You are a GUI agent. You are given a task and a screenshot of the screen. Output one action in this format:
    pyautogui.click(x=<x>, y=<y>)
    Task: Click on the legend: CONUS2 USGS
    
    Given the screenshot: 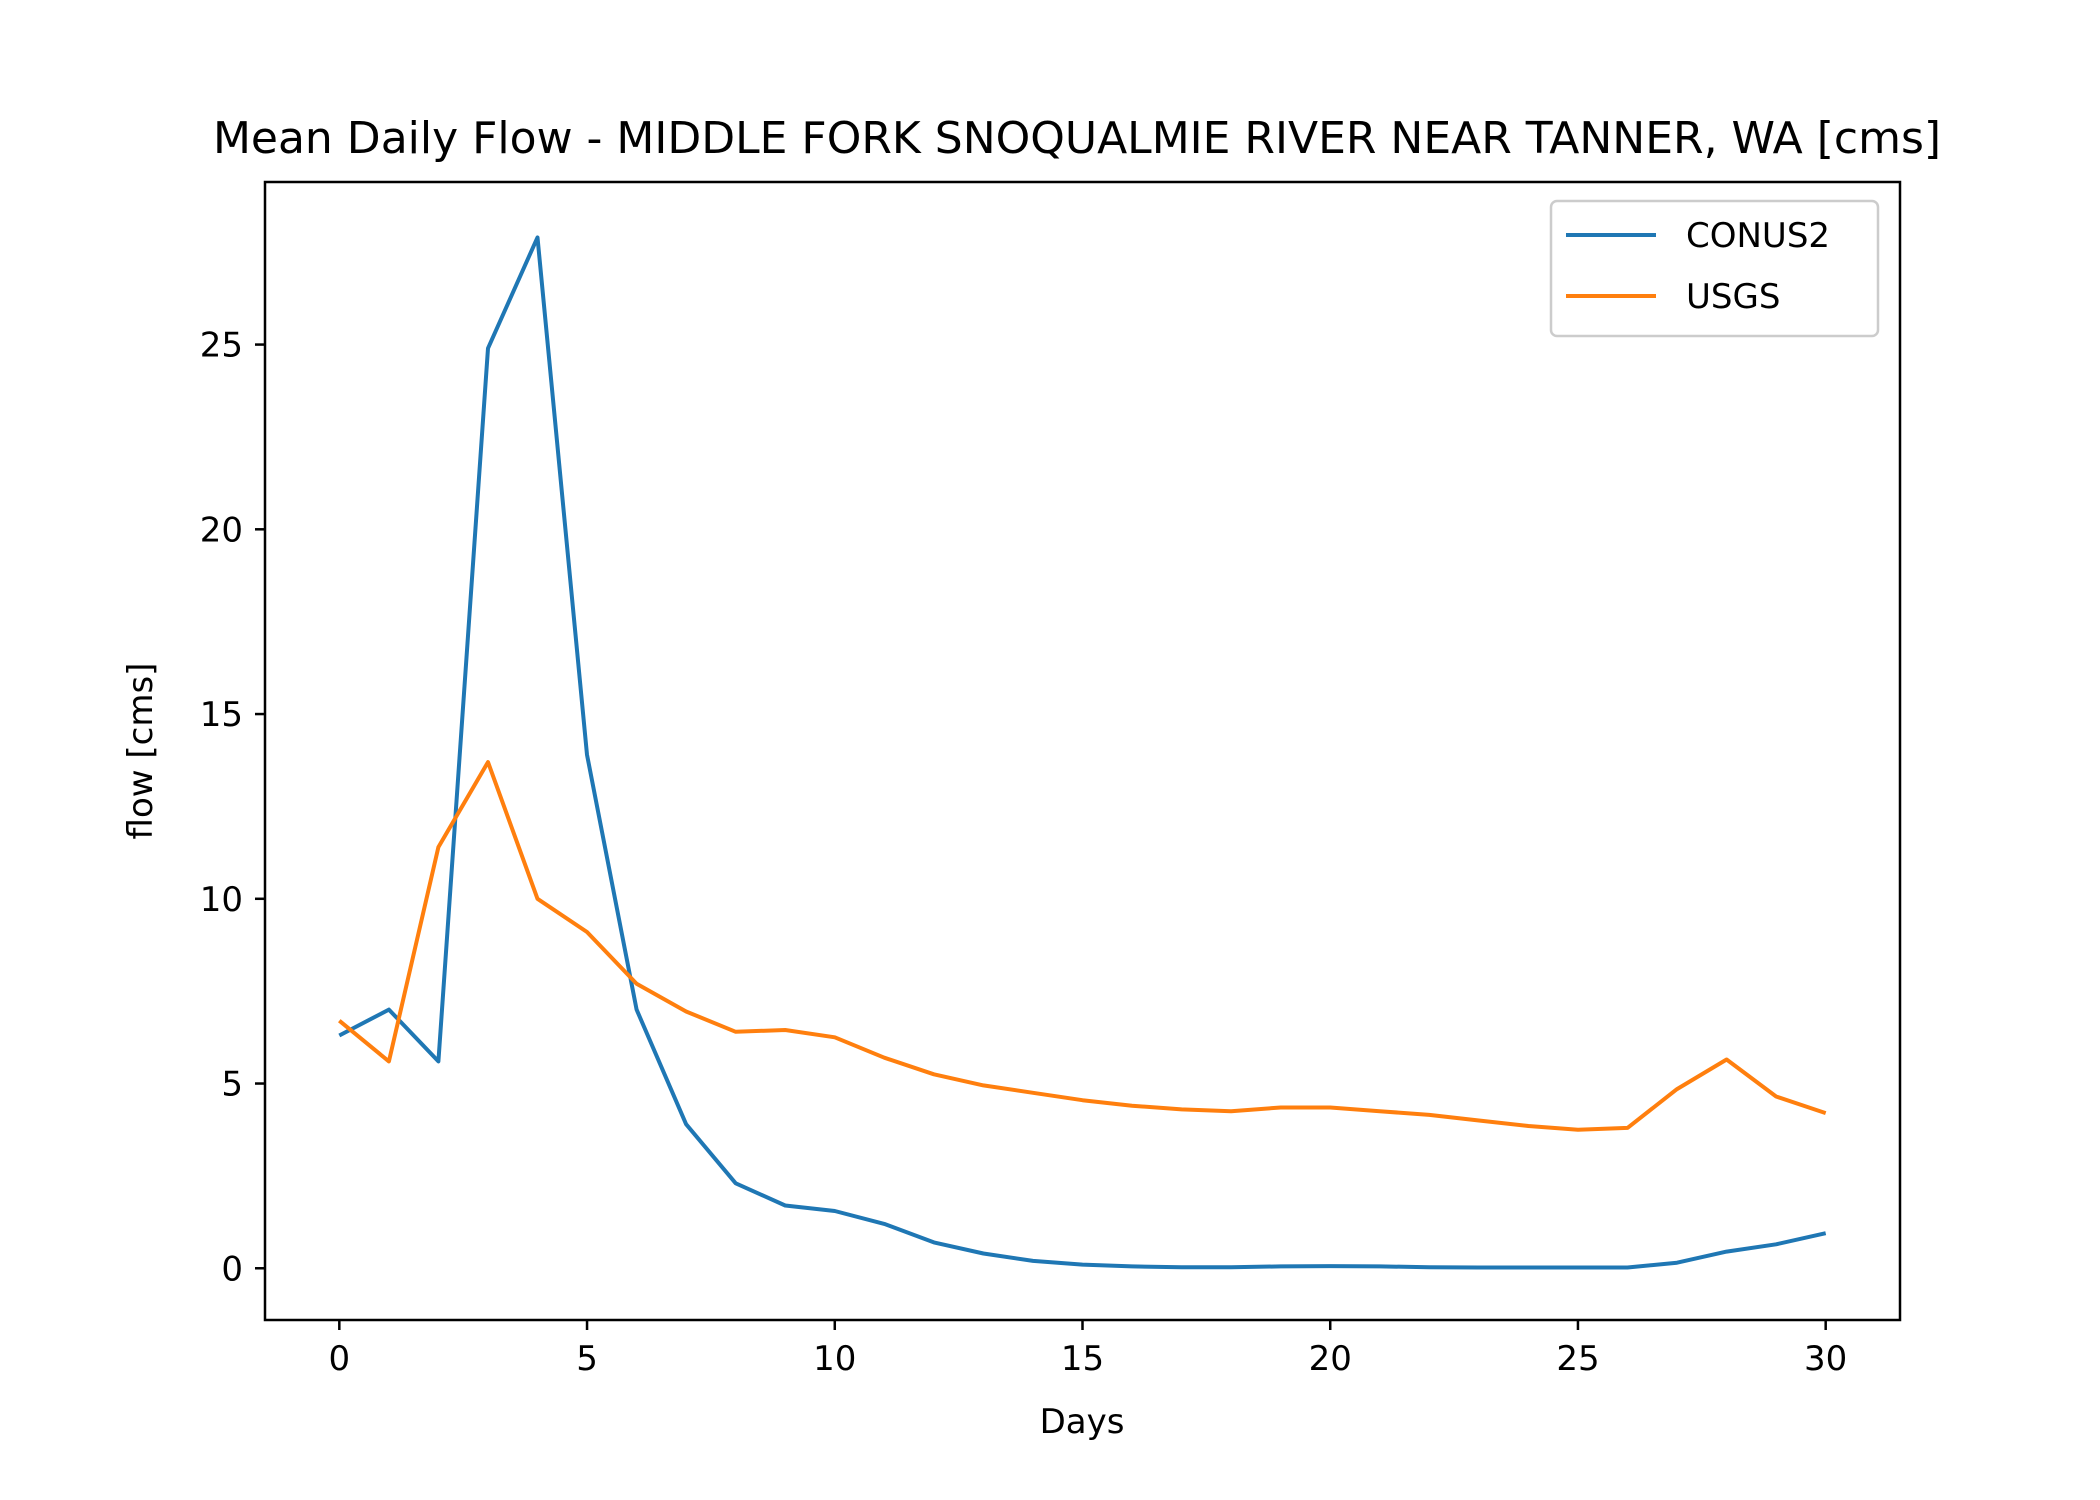 What is the action you would take?
    pyautogui.click(x=1714, y=268)
    